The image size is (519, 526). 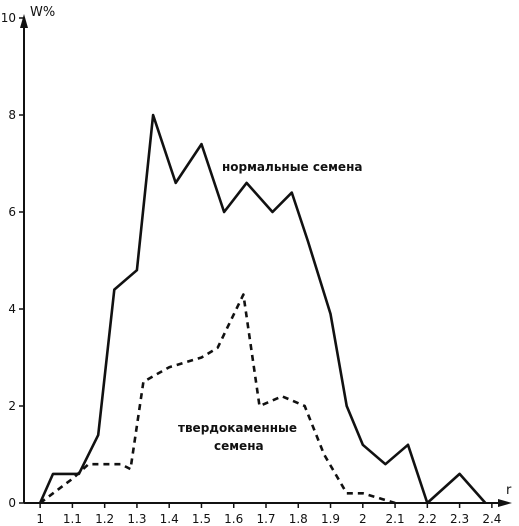 I want to click on x-tick-label: 2, so click(x=363, y=519).